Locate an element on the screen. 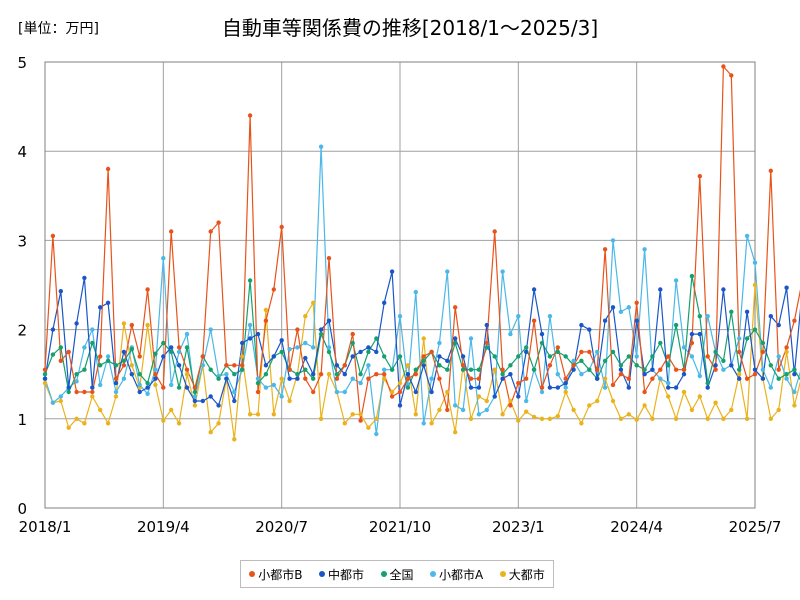 Image resolution: width=800 pixels, height=600 pixels. legend-item: 中都市 is located at coordinates (341, 574).